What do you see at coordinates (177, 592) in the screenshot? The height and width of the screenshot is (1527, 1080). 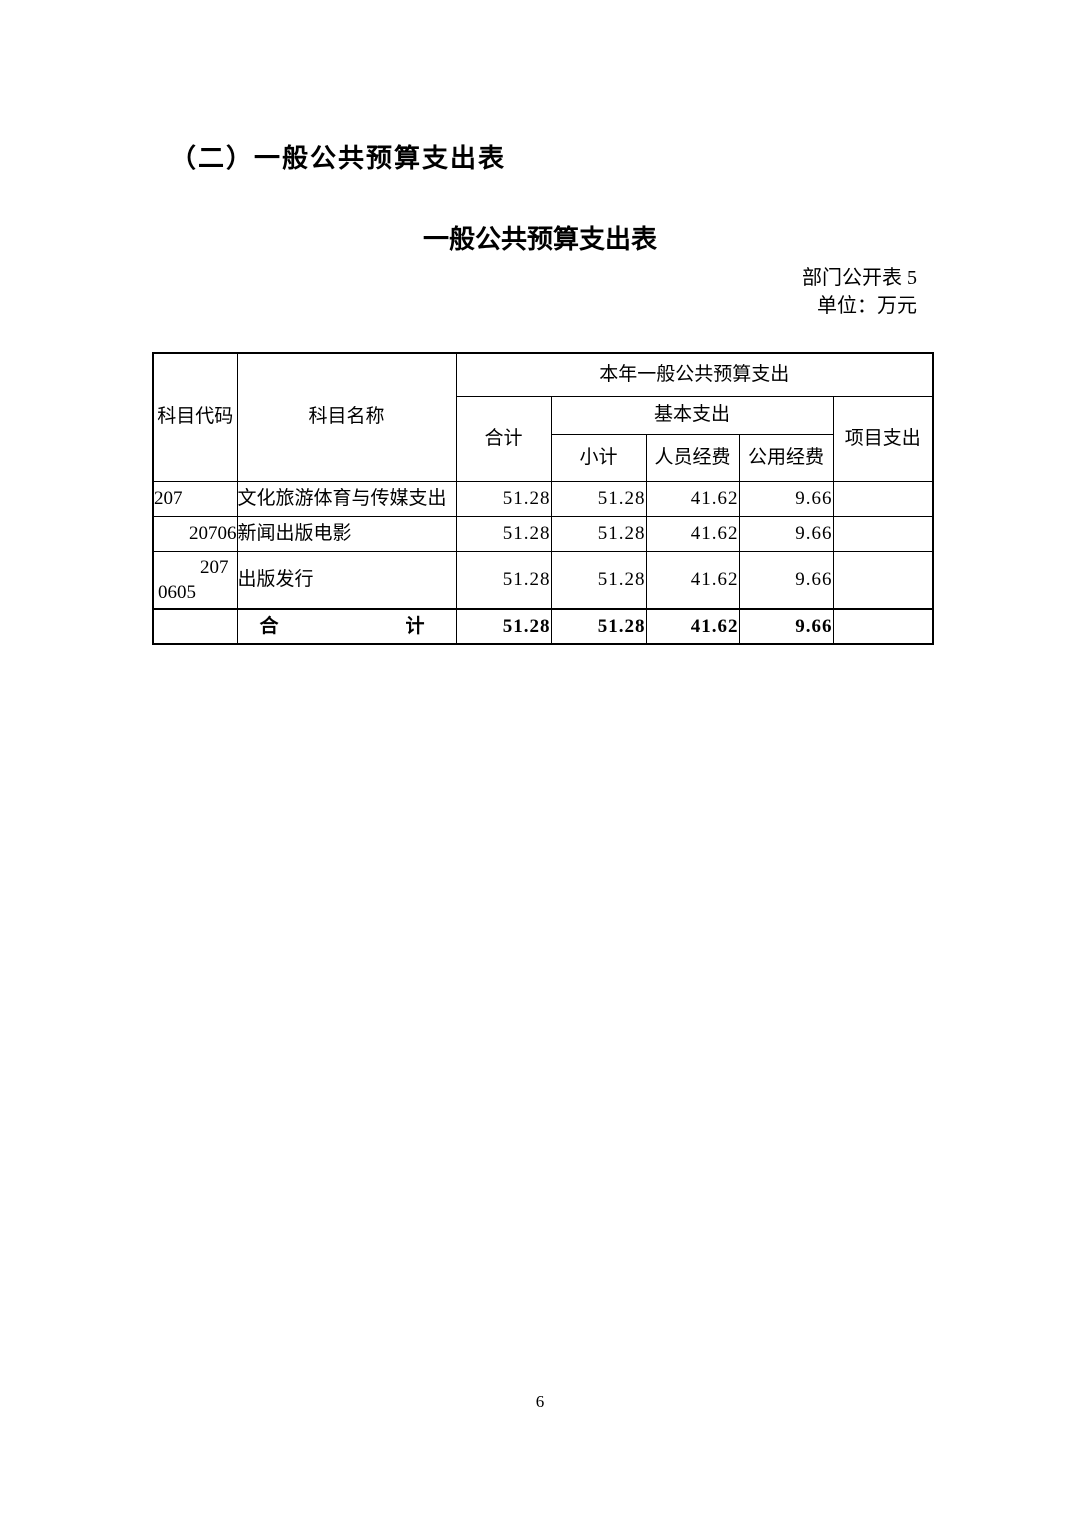 I see `code-line-2: 0605` at bounding box center [177, 592].